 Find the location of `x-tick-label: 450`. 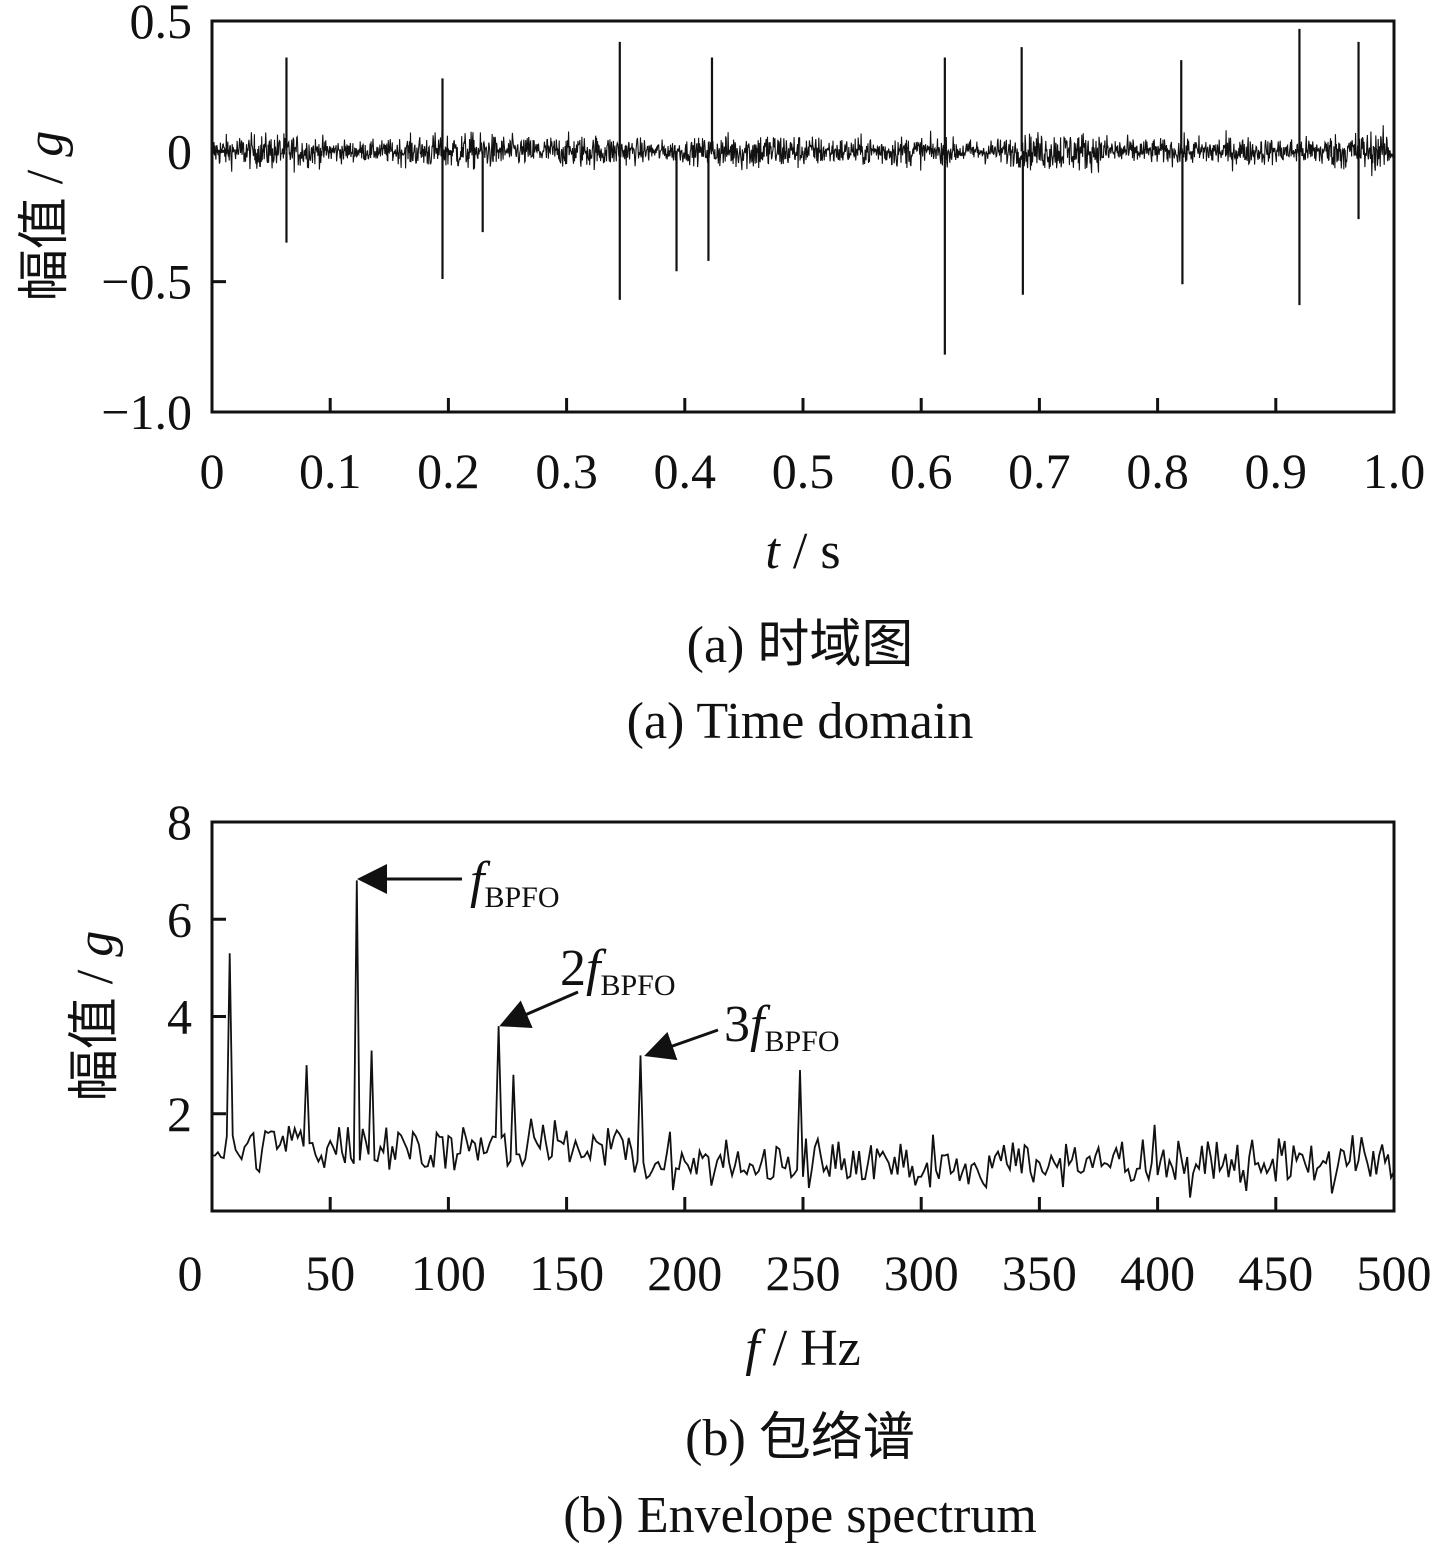

x-tick-label: 450 is located at coordinates (1275, 1273).